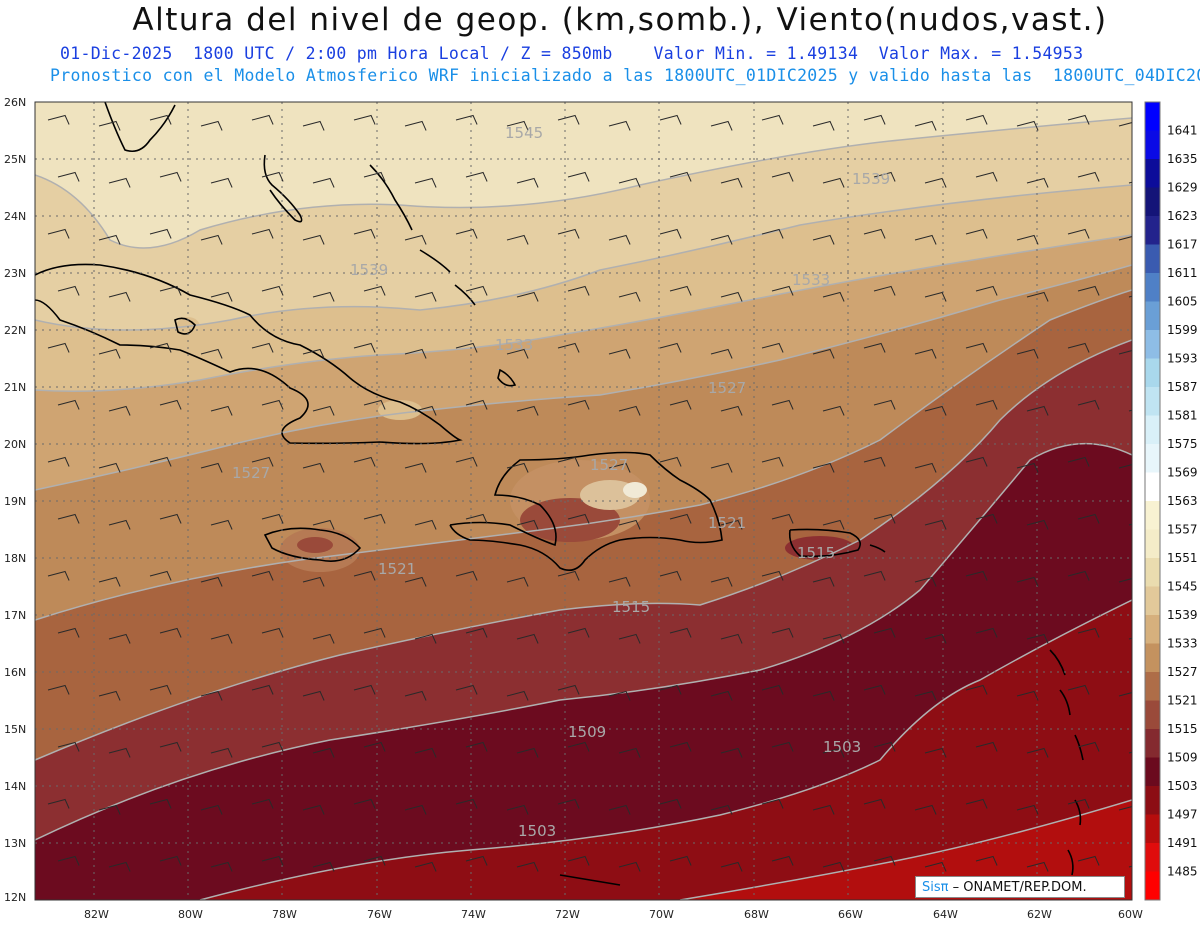 The width and height of the screenshot is (1200, 927). What do you see at coordinates (1182, 786) in the screenshot?
I see `colorbar-level-label: 1503` at bounding box center [1182, 786].